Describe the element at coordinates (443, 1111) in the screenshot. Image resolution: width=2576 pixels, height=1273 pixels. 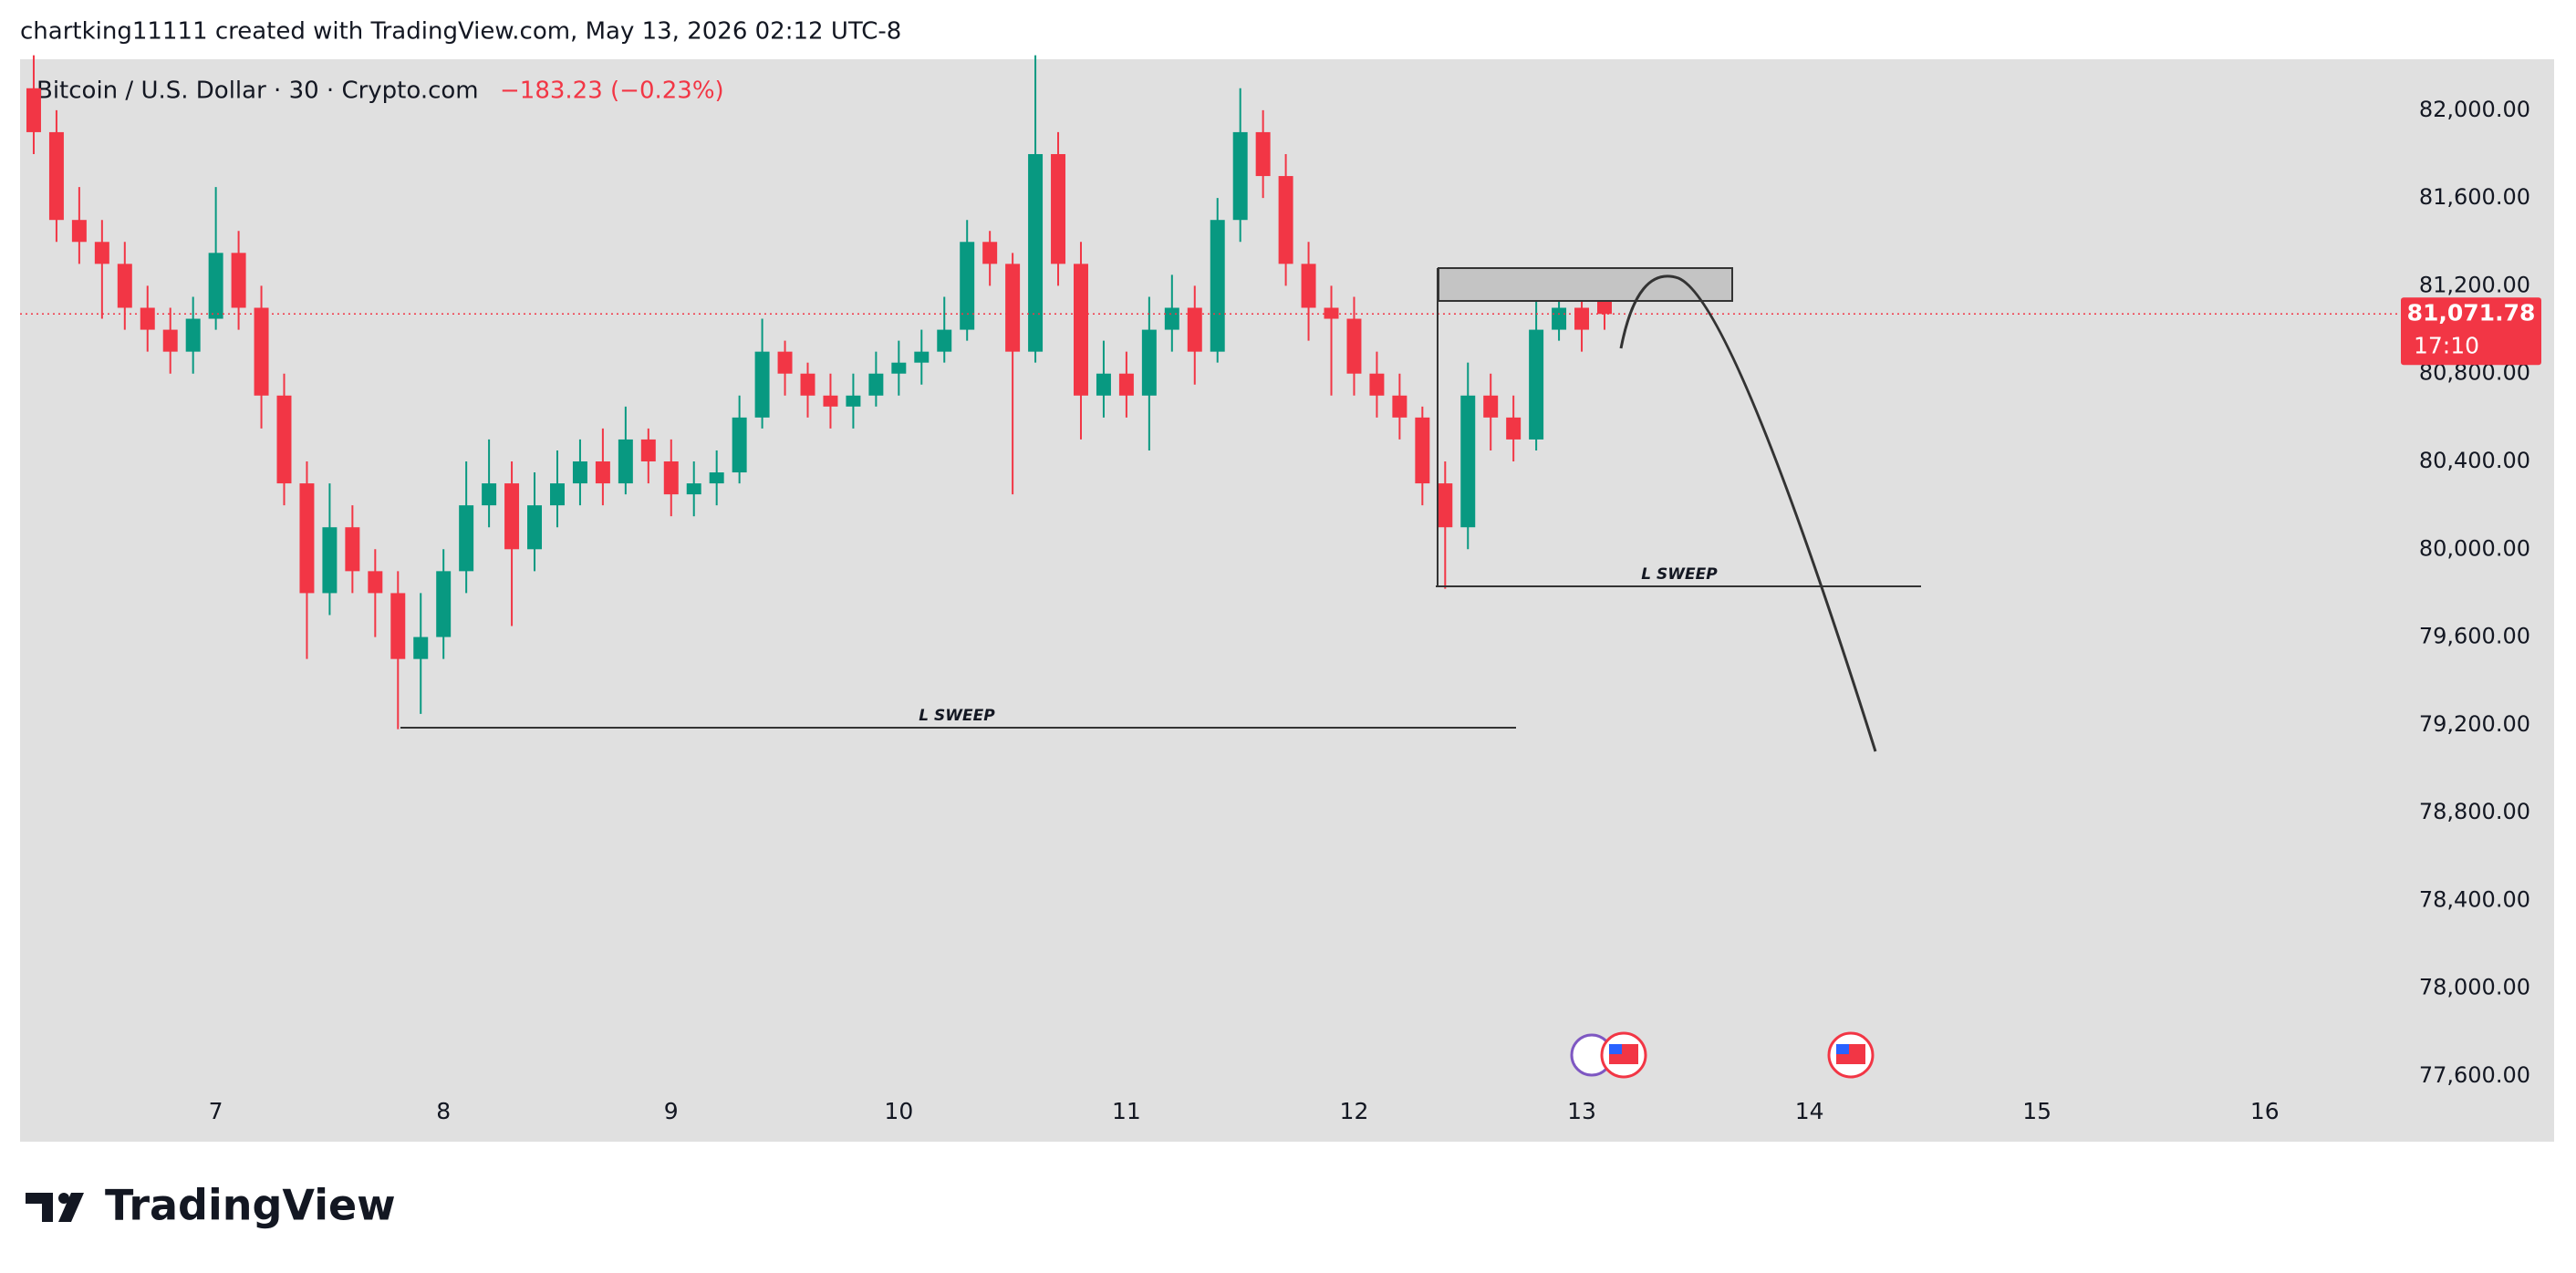
I see `x-tick-label: 8` at that location.